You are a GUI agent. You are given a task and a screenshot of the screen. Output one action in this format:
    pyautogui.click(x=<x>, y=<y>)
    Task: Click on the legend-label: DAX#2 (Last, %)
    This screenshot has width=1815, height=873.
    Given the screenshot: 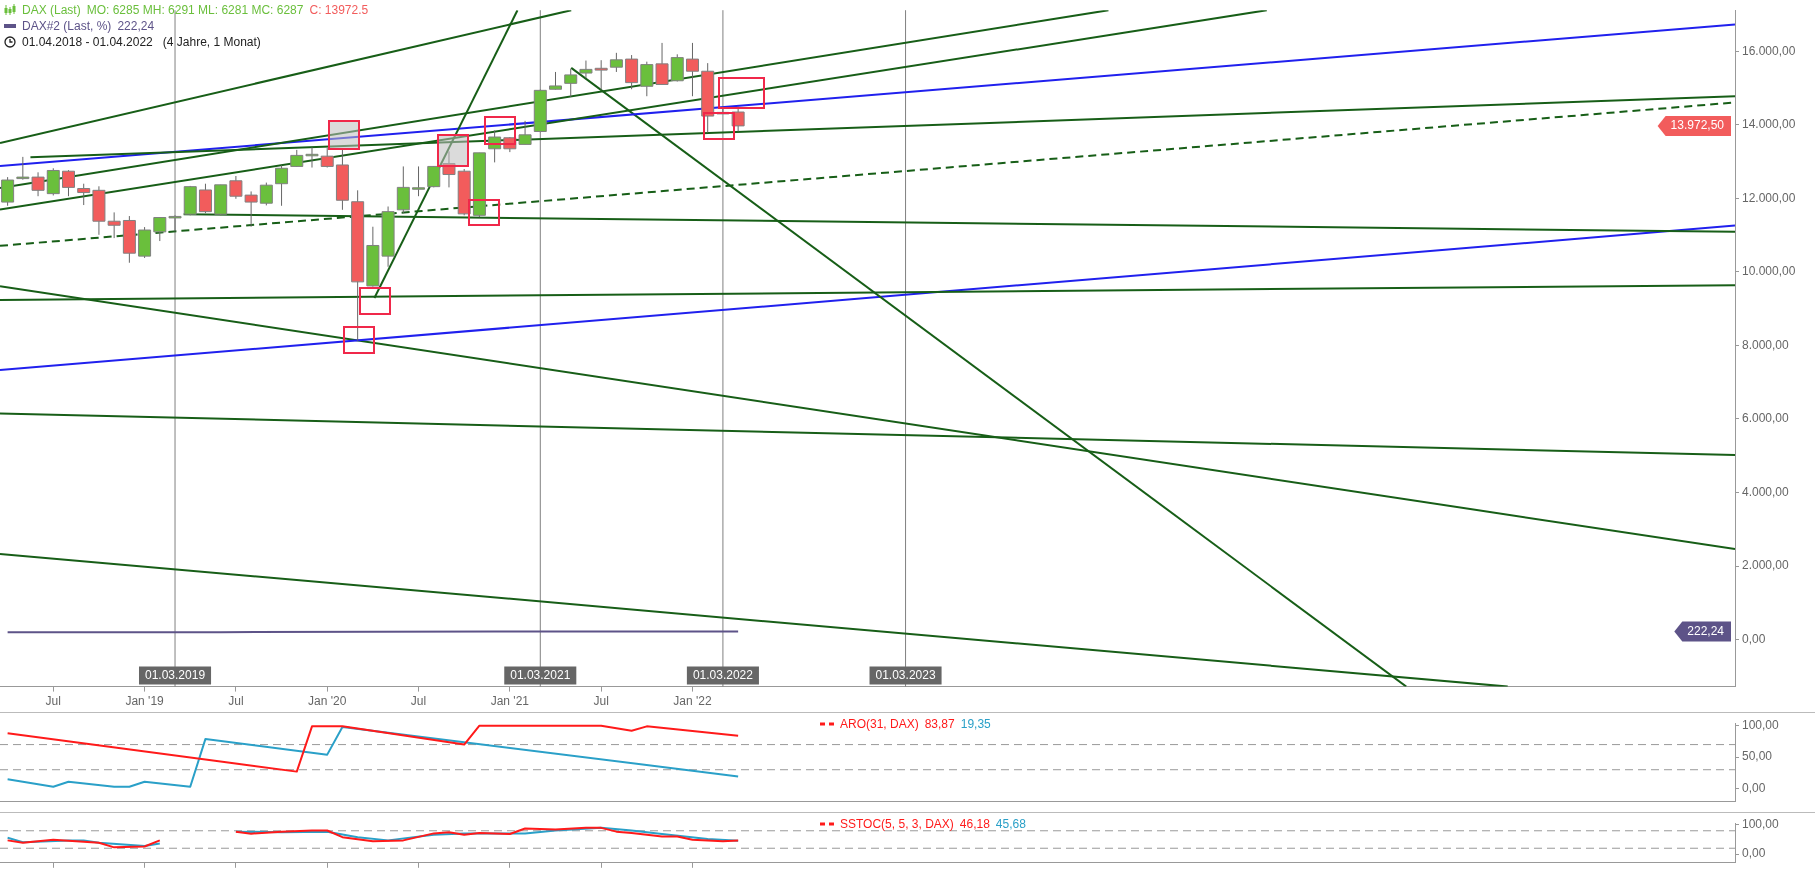 What is the action you would take?
    pyautogui.click(x=67, y=26)
    